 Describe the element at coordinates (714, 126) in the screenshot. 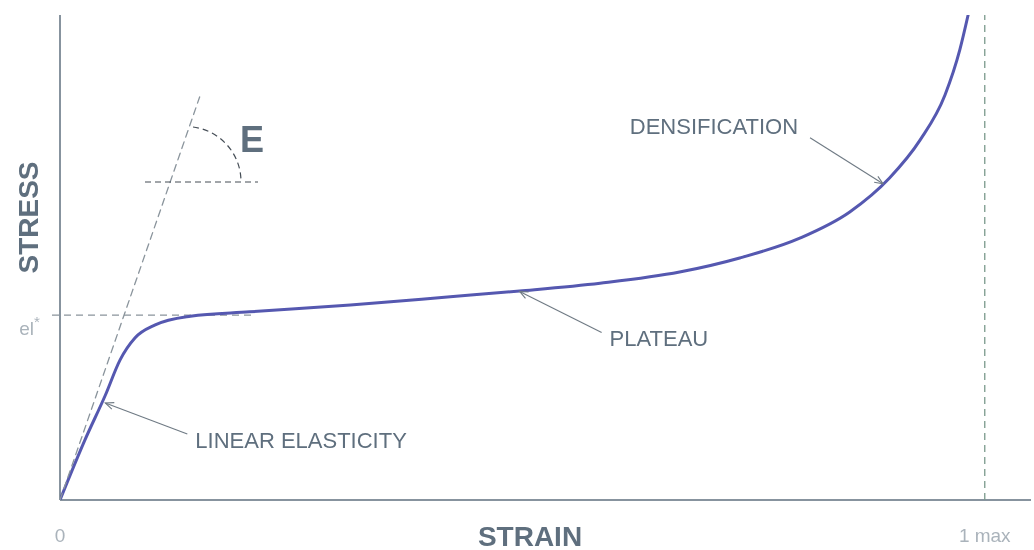

I see `annotation: DENSIFICATION` at that location.